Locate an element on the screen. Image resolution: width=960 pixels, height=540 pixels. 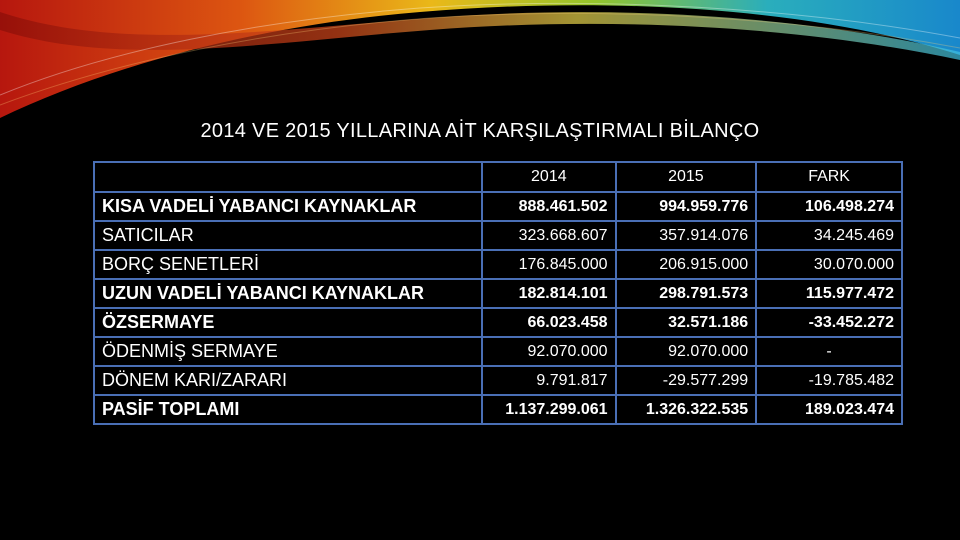
table-row: ÖDENMİŞ SERMAYE 92.070.000 92.070.000 - is located at coordinates (497, 351).